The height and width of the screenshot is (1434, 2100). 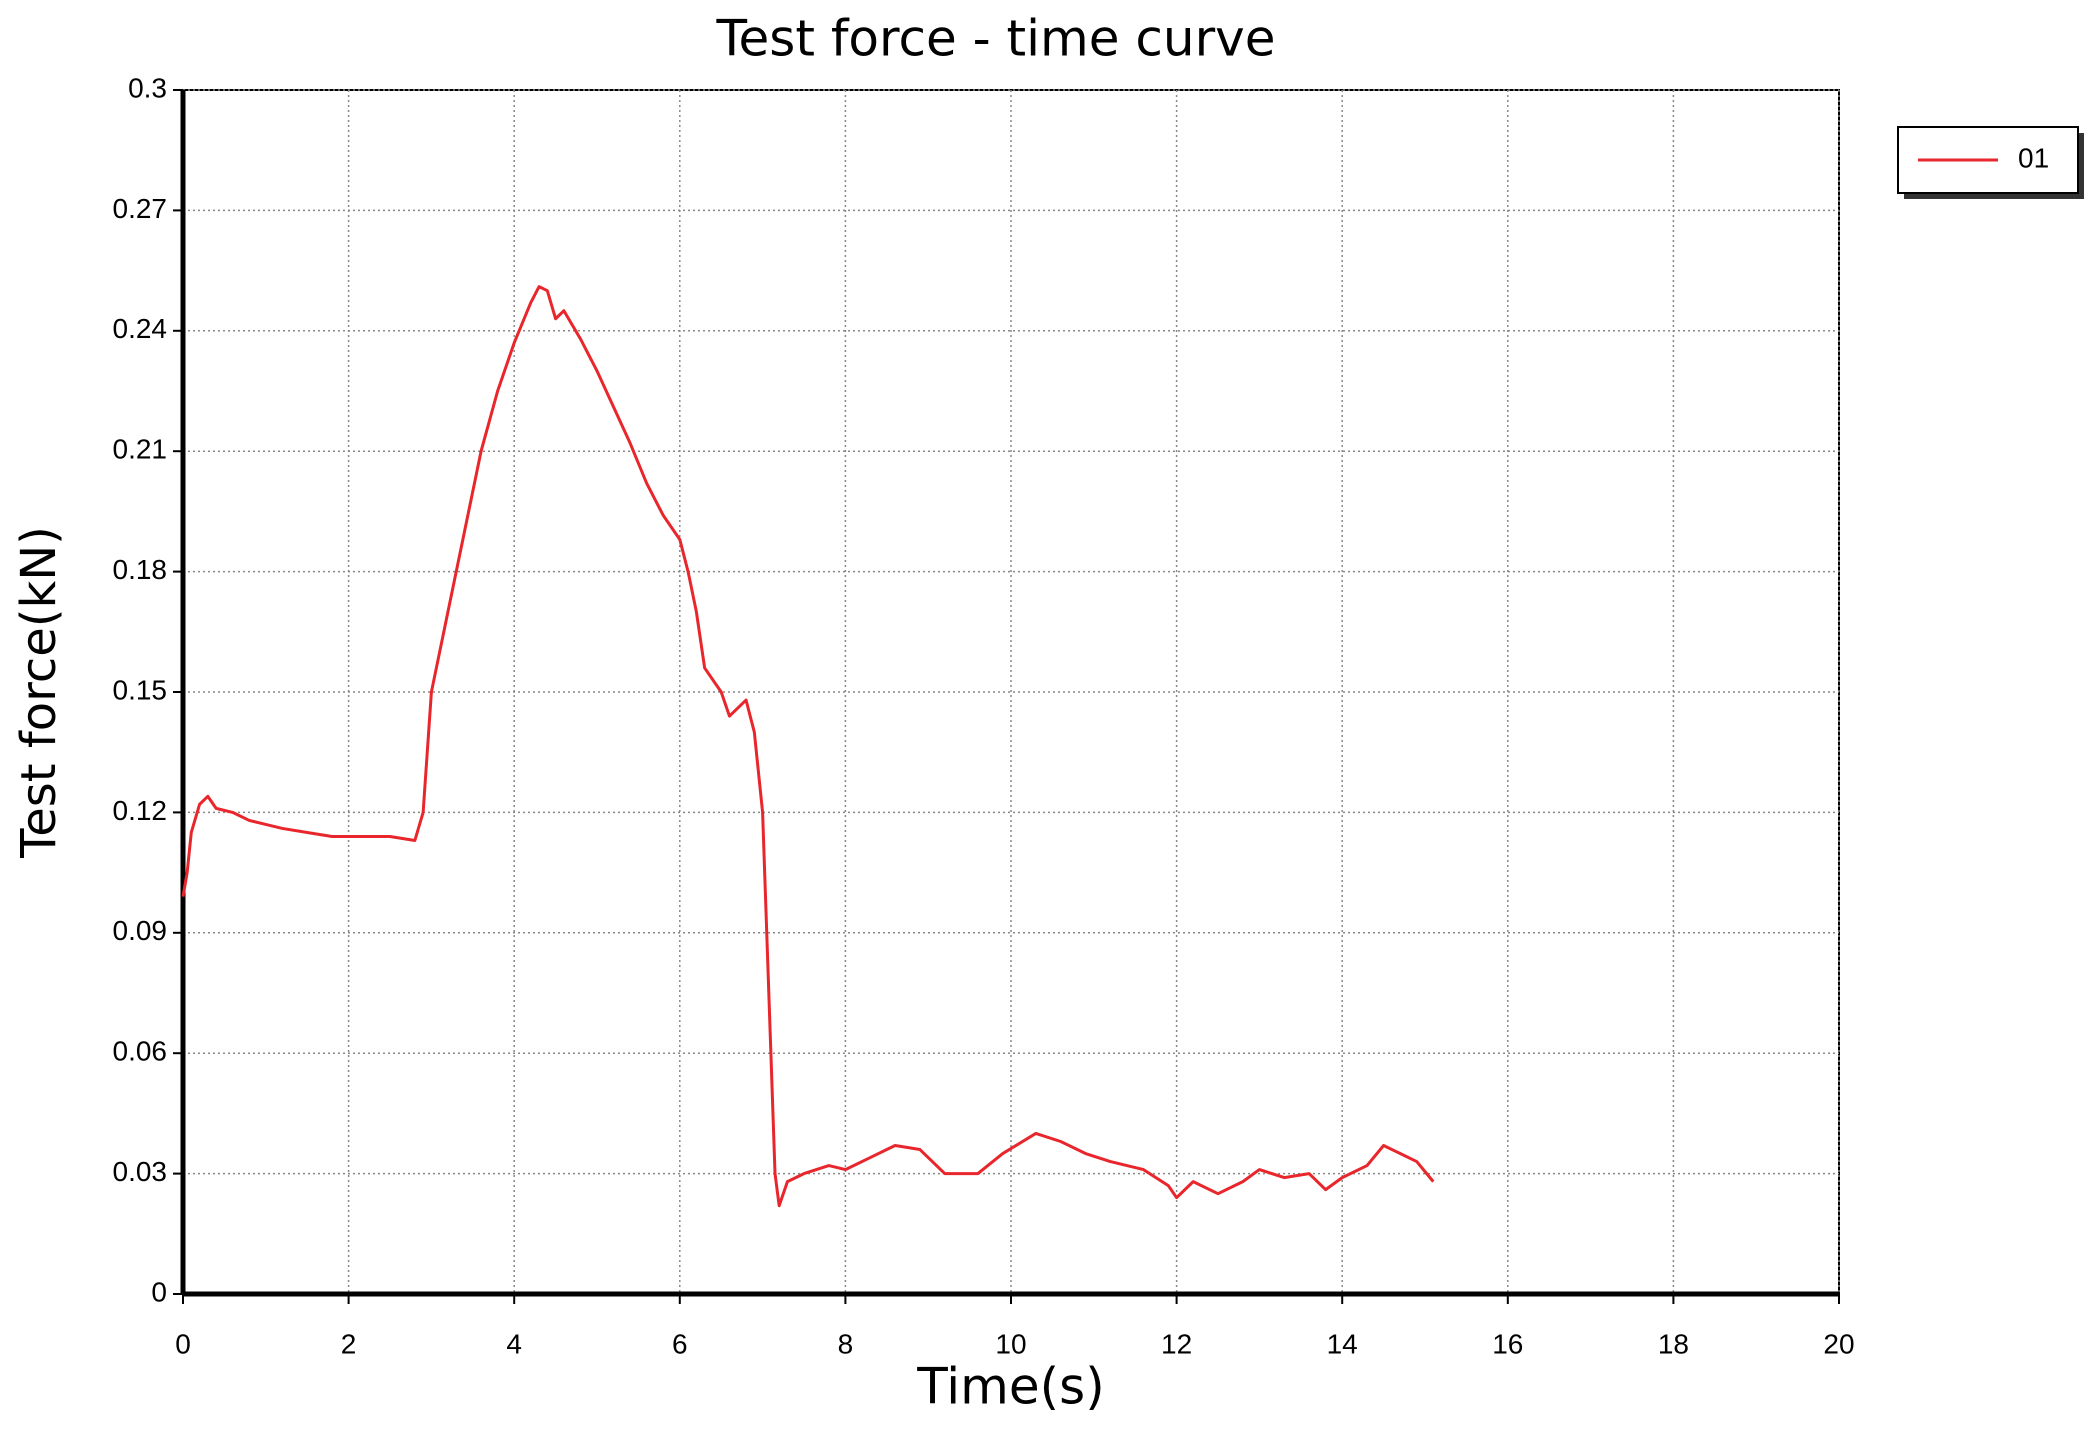 What do you see at coordinates (140, 689) in the screenshot?
I see `y-tick-label: 0.15` at bounding box center [140, 689].